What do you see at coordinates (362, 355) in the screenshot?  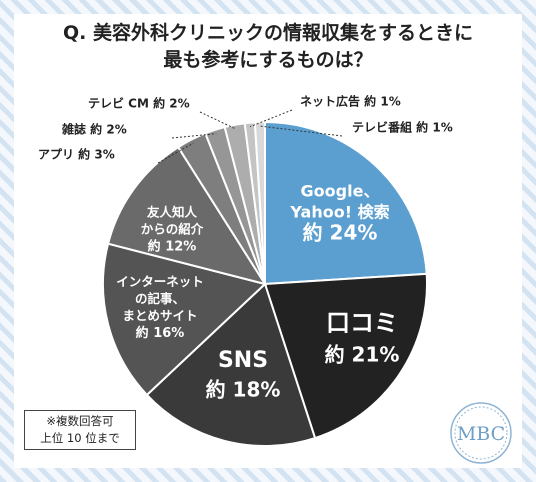 I see `slice-value-kuchikomi: 約 21%` at bounding box center [362, 355].